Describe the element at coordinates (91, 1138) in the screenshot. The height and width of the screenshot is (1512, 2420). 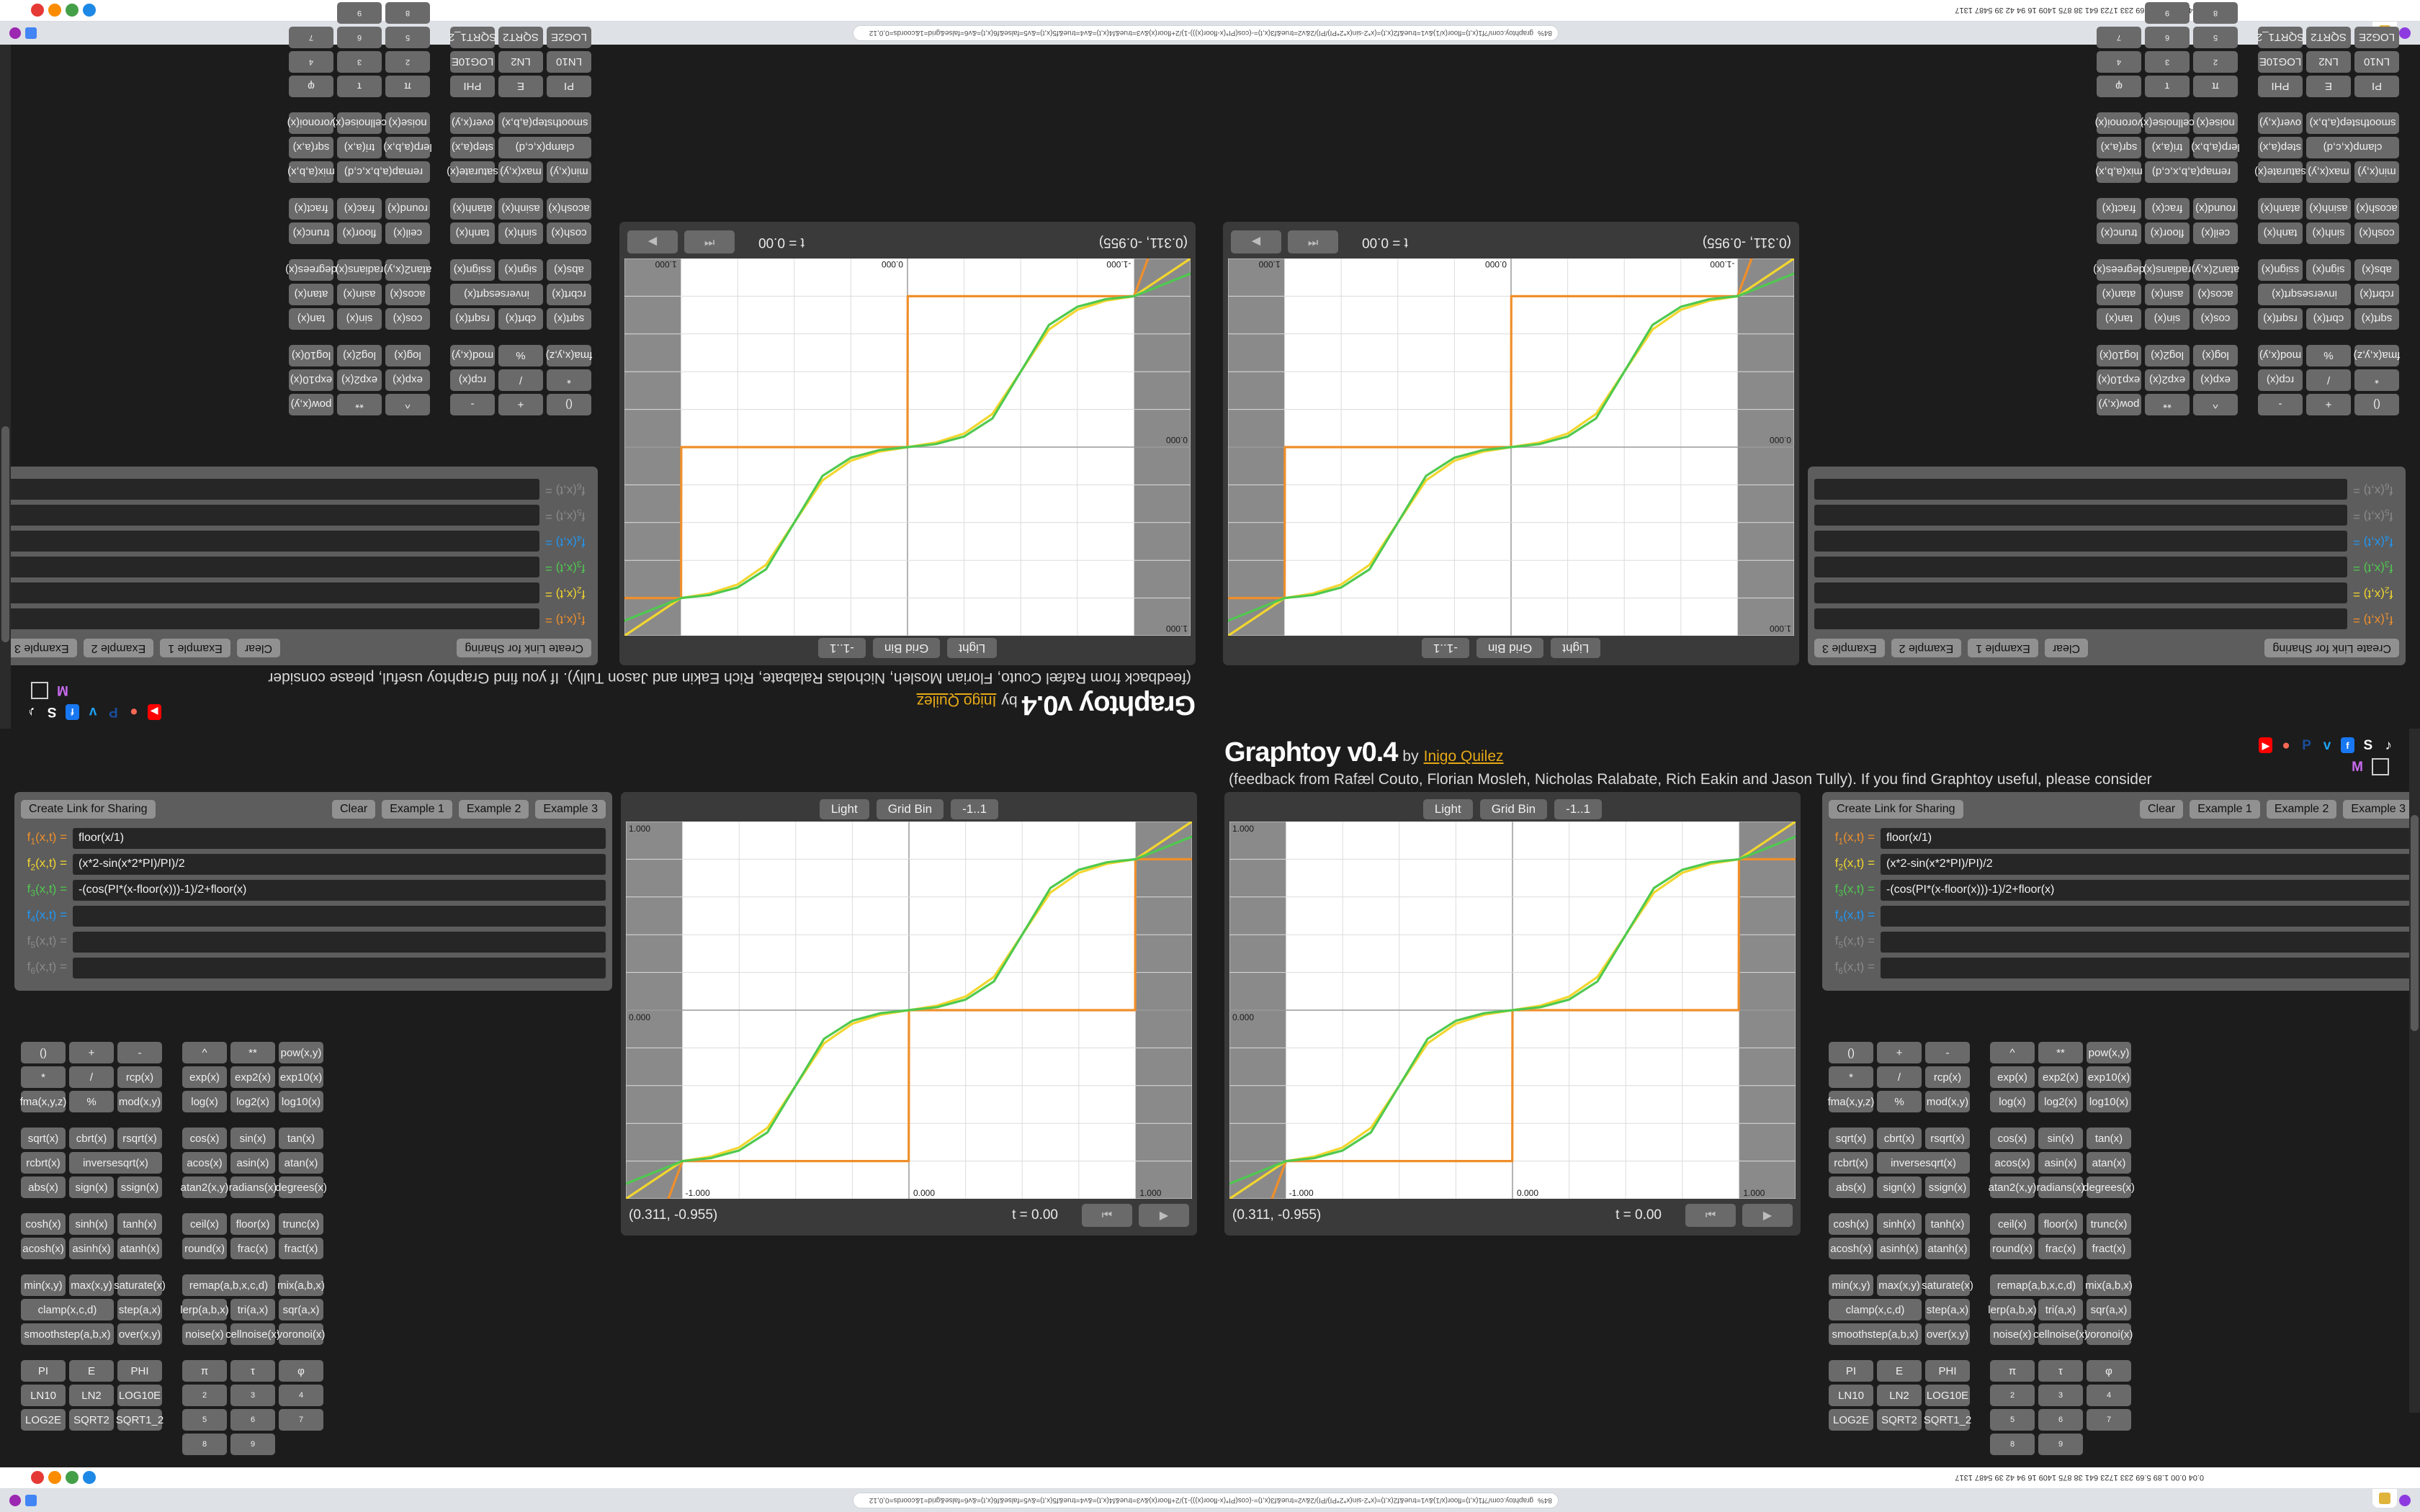
I see `keypad-button-cbrtx: cbrt(x)` at that location.